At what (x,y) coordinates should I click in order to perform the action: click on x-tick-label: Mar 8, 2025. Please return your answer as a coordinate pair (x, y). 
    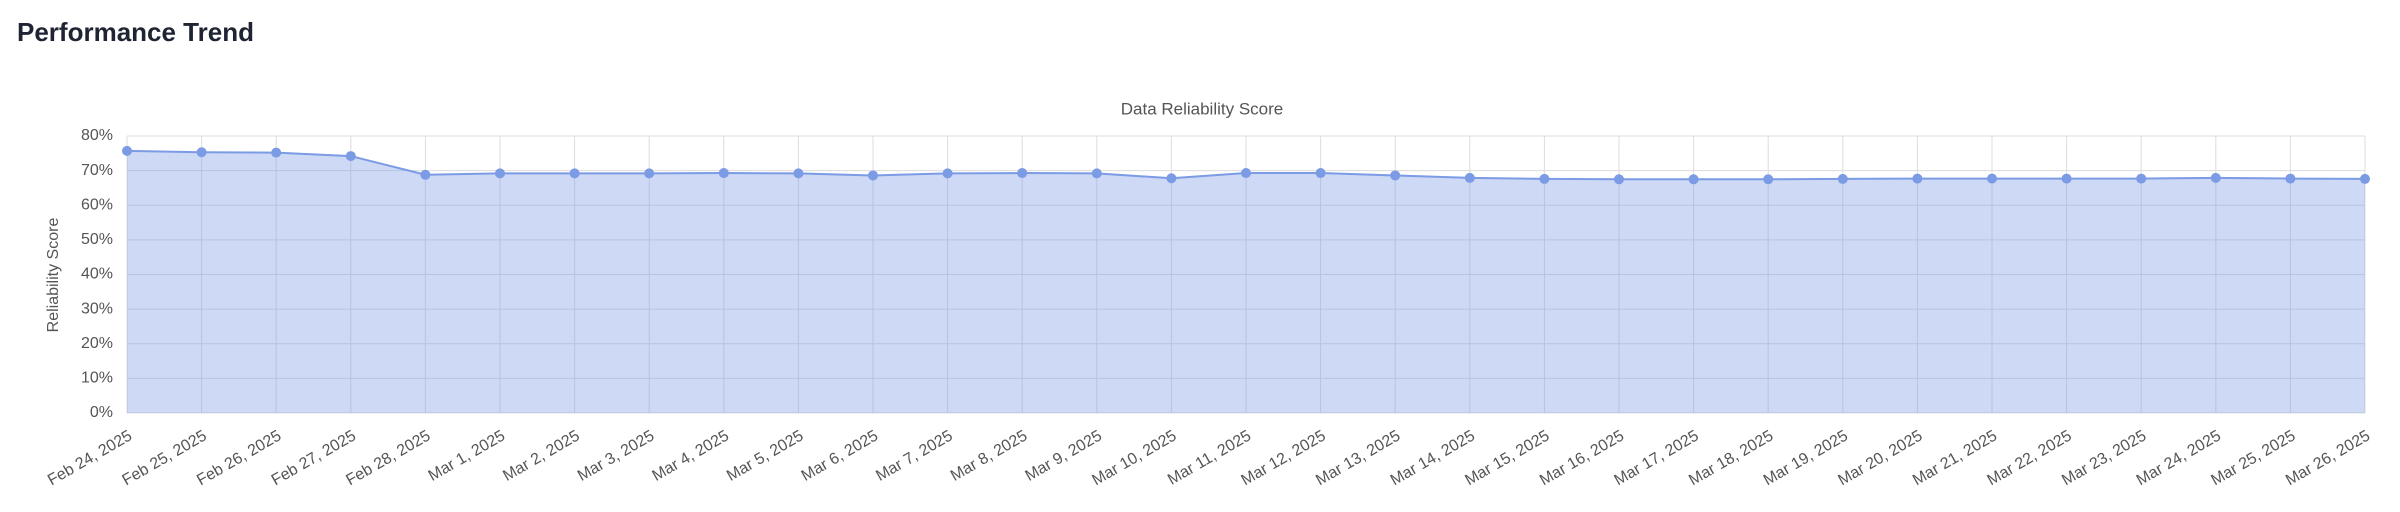
    Looking at the image, I should click on (989, 455).